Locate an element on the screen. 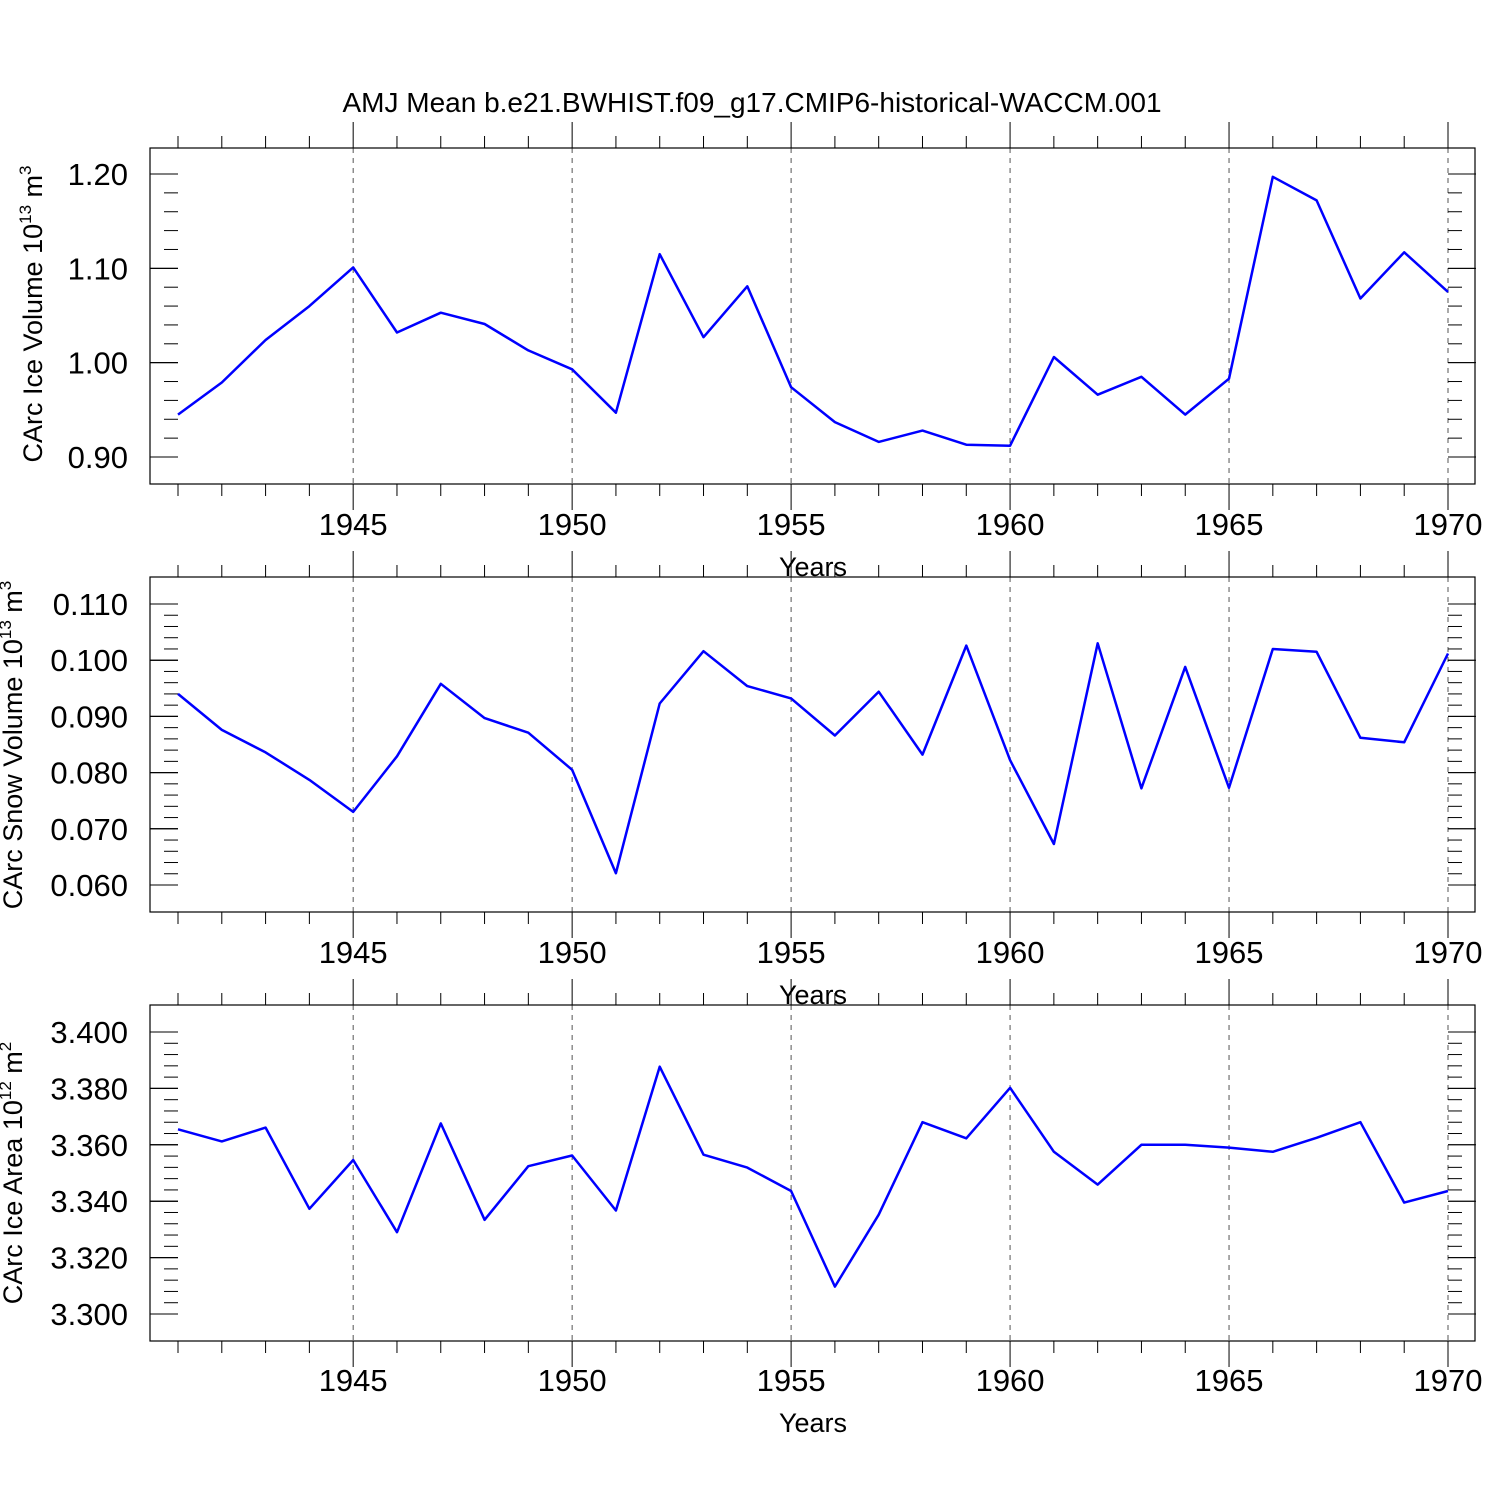 The image size is (1500, 1500). y-axis-label-text: CArc Ice Volume 10 is located at coordinates (33, 343).